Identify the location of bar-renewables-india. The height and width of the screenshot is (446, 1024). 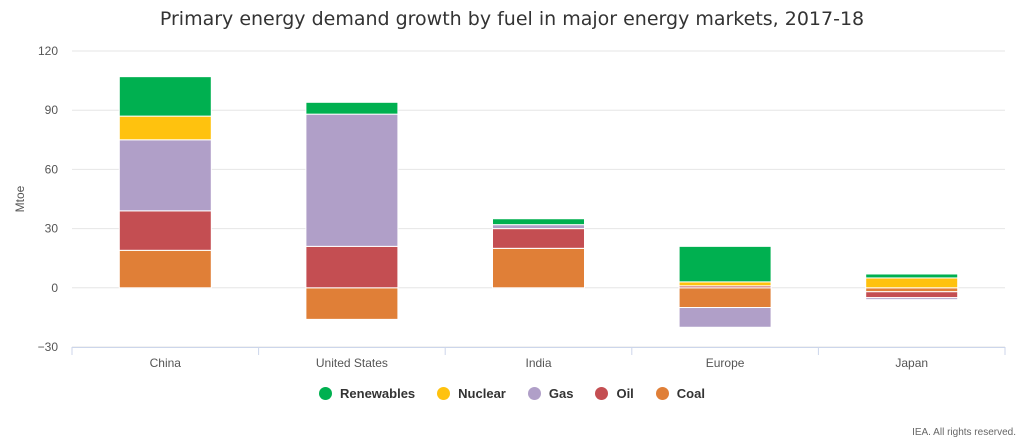
(538, 222).